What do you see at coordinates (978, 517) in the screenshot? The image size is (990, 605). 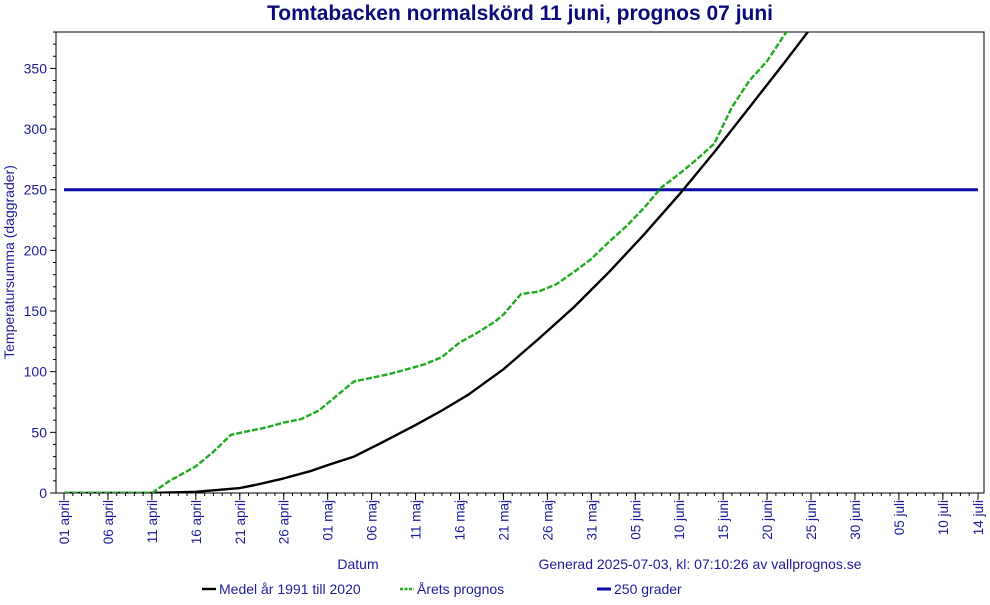 I see `x-tick-label: 14 juli` at bounding box center [978, 517].